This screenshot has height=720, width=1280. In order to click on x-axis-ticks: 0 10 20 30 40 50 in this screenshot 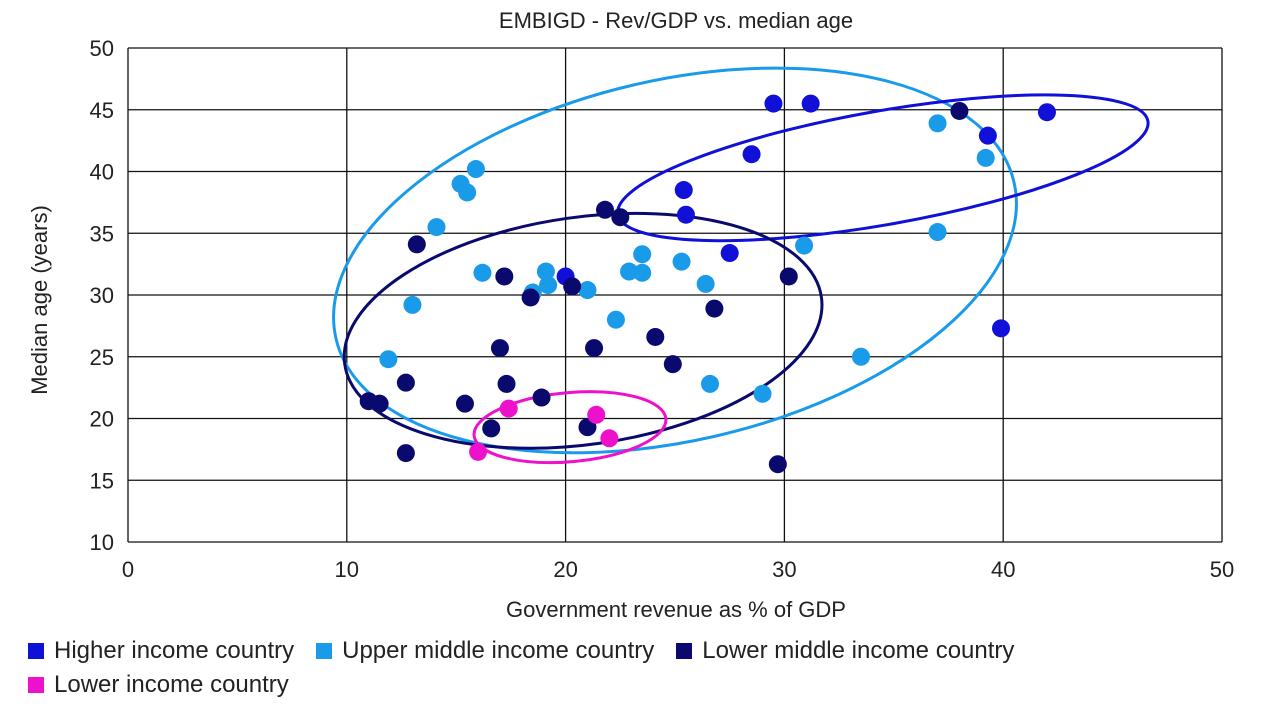, I will do `click(678, 569)`.